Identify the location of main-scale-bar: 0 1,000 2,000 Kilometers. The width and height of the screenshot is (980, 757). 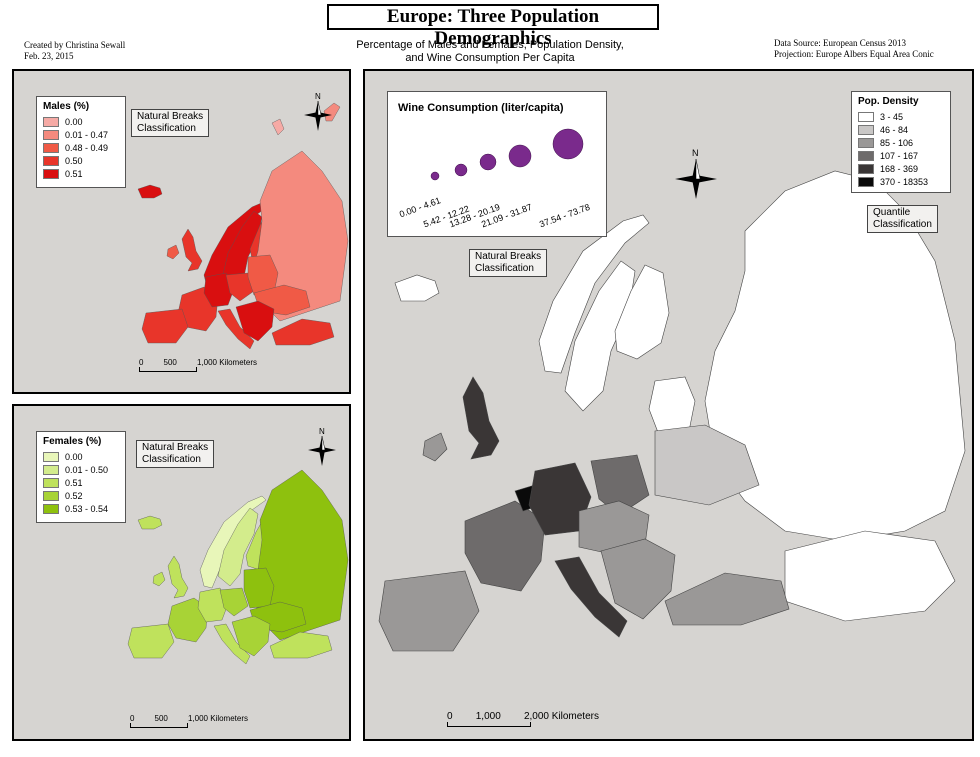
(523, 719).